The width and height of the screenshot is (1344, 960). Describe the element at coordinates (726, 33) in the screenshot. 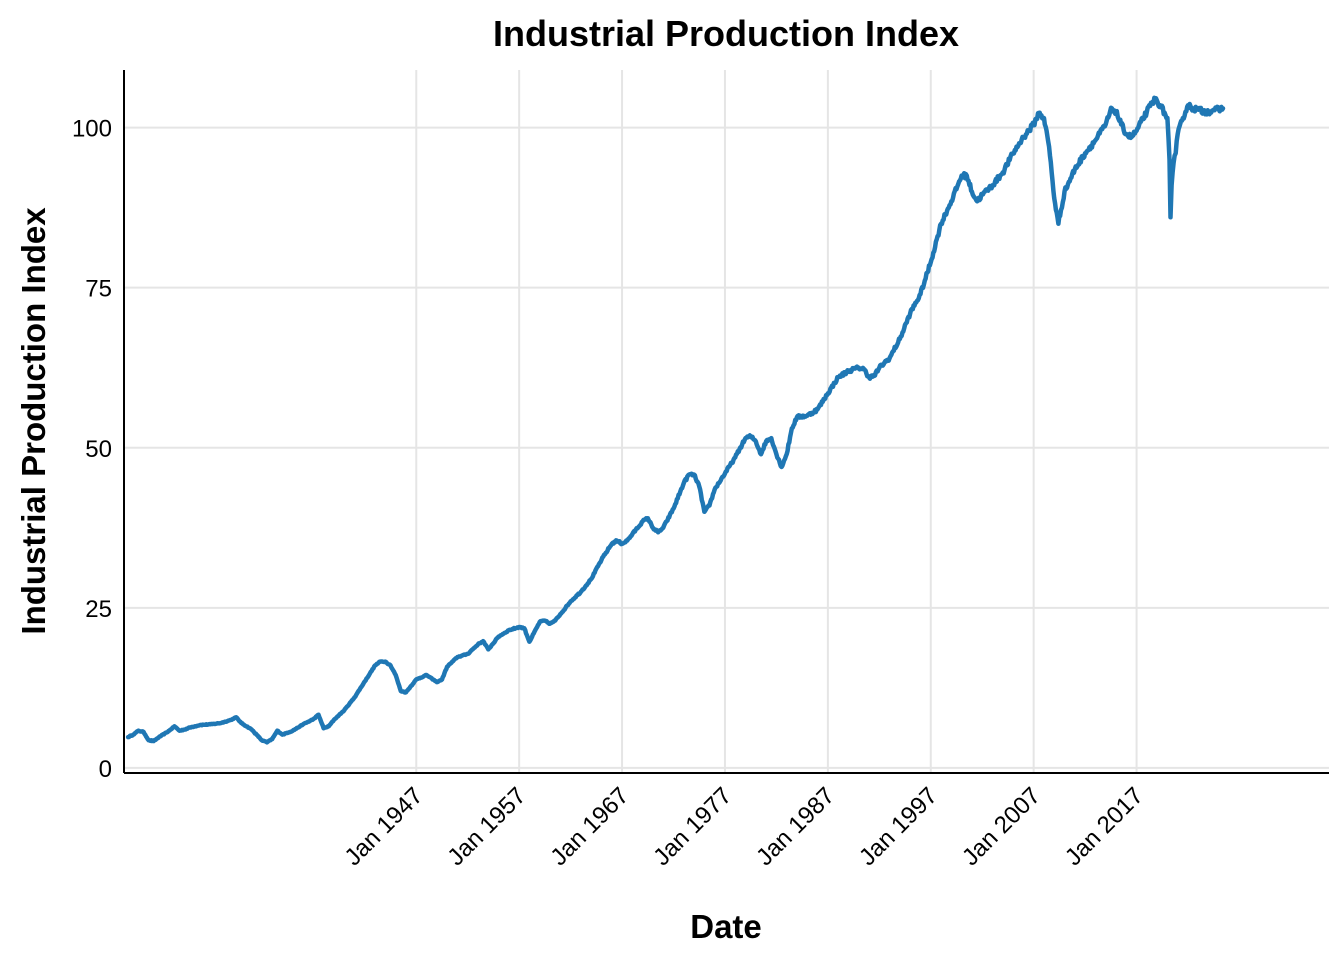

I see `chart-title: Industrial Production Index` at that location.